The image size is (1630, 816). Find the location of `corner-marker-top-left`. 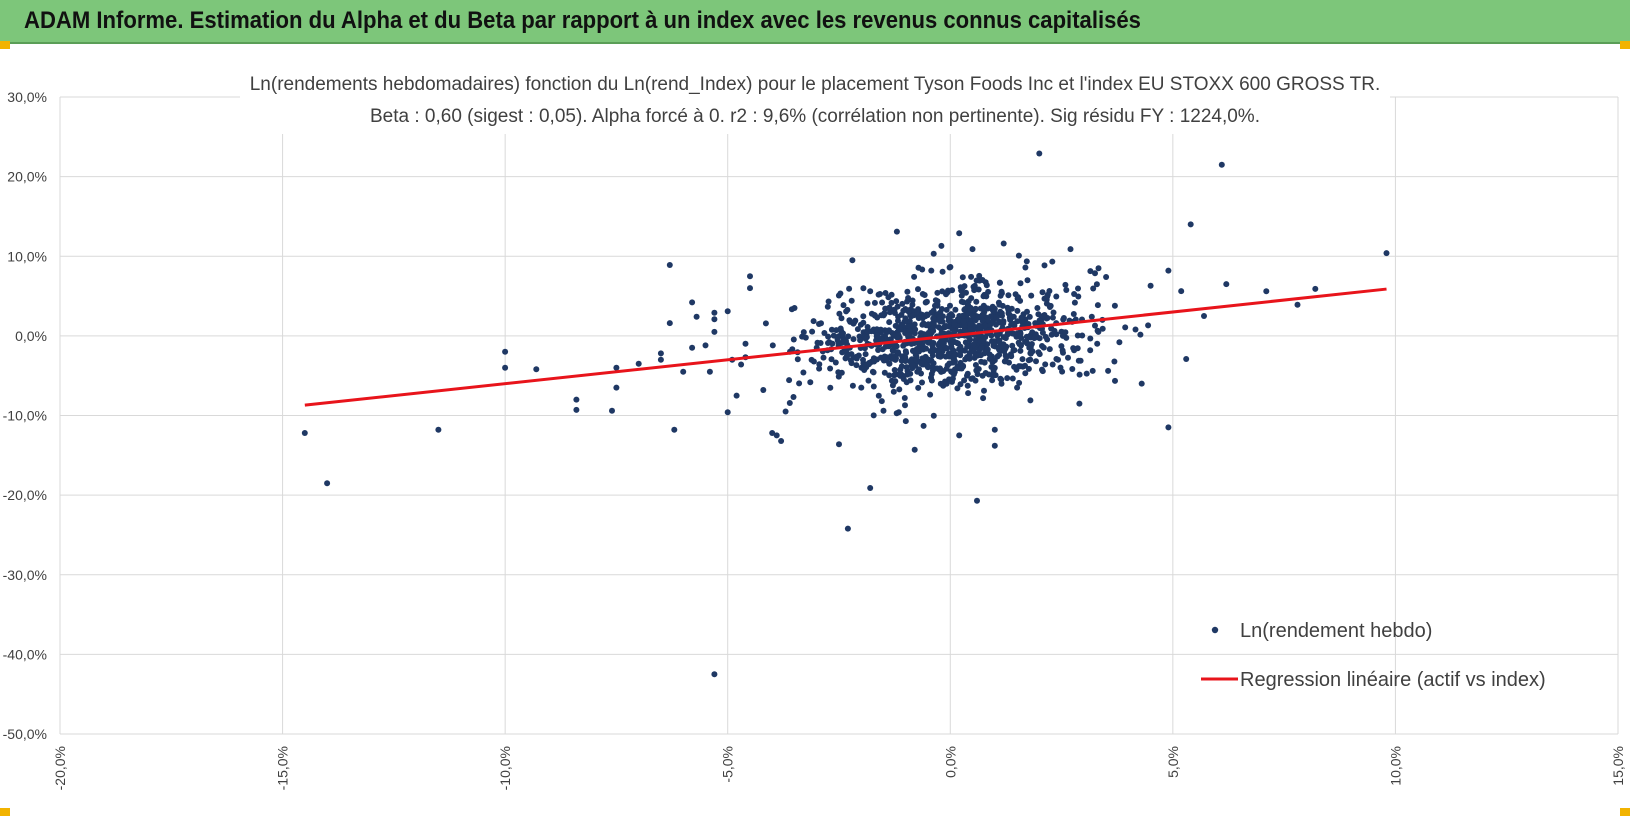

corner-marker-top-left is located at coordinates (5, 45).